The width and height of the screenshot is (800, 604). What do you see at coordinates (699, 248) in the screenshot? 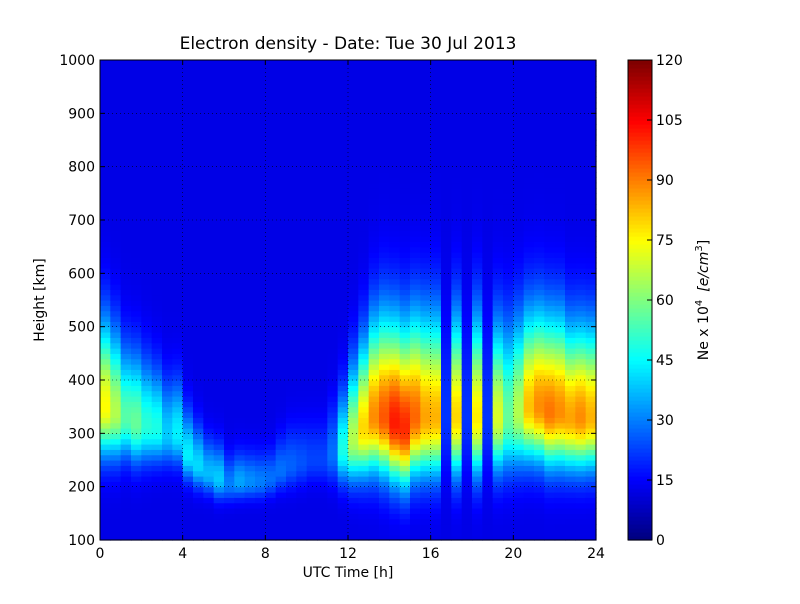
I see `colorbar-label-units-exponent: 3` at bounding box center [699, 248].